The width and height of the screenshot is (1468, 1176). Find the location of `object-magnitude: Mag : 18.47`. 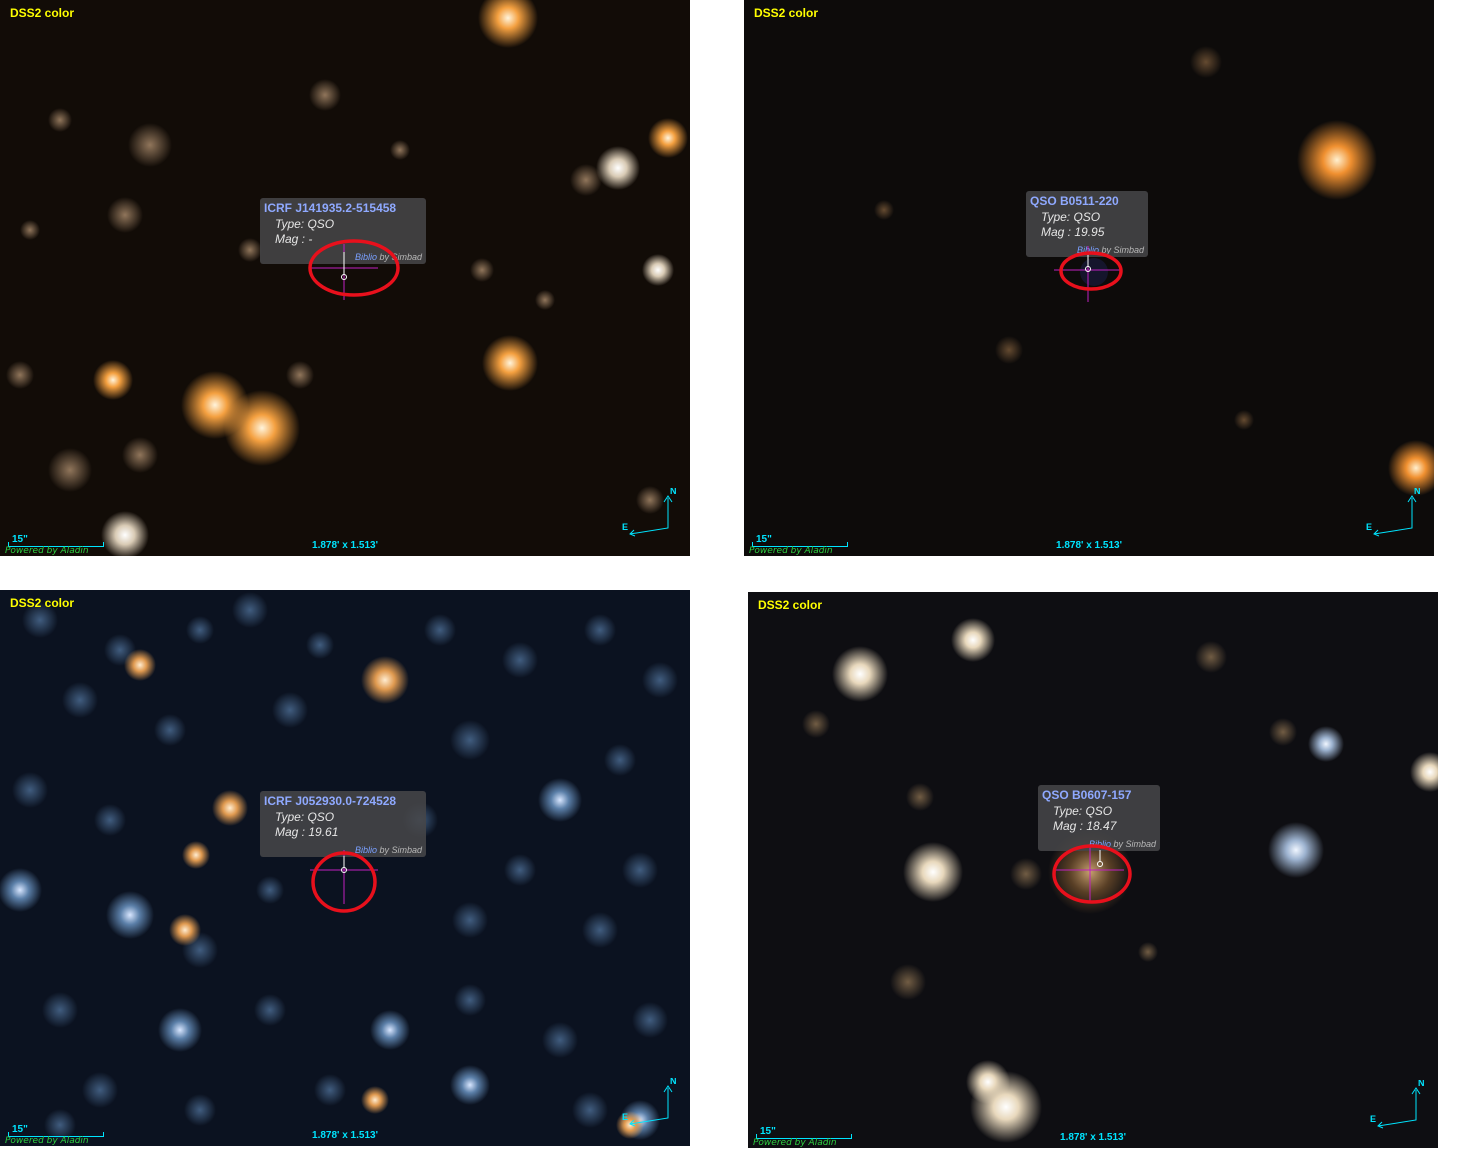

object-magnitude: Mag : 18.47 is located at coordinates (1085, 826).